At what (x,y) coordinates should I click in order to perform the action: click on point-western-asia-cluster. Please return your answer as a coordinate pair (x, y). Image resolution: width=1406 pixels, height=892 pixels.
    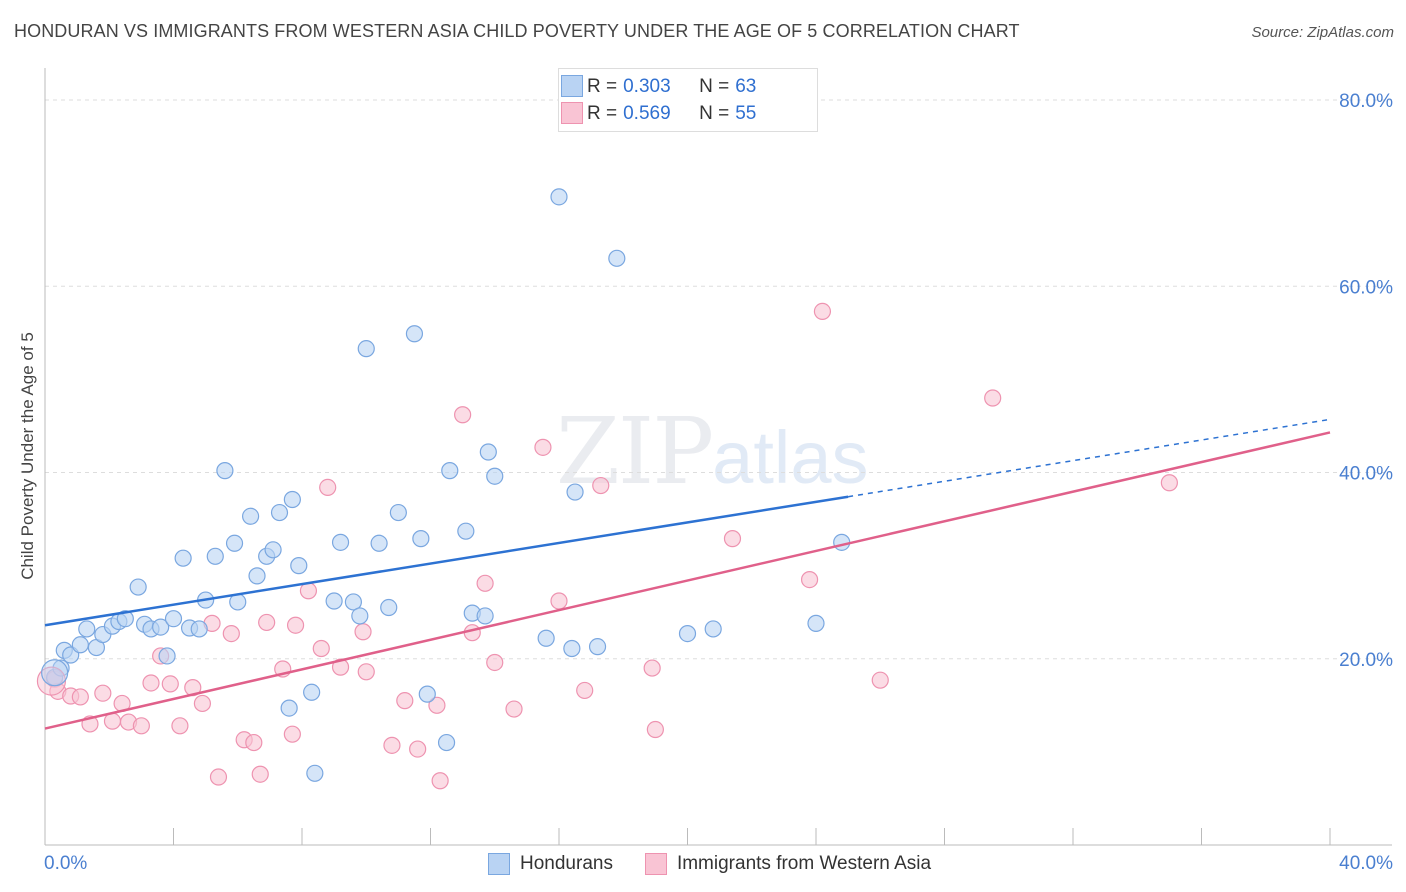
    Looking at the image, I should click on (51, 681).